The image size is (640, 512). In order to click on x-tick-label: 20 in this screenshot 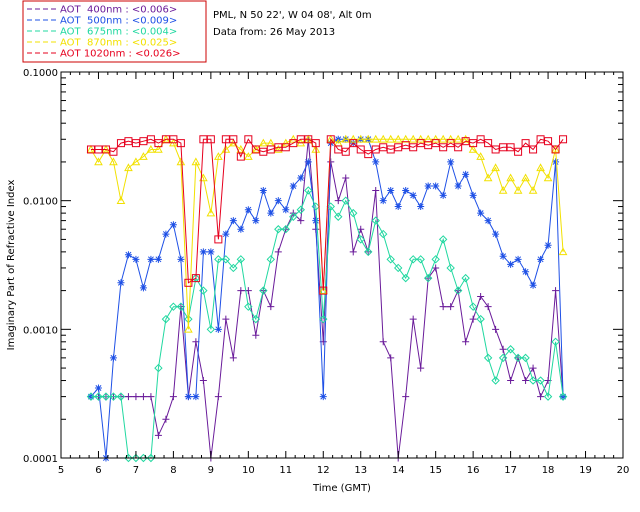, I will do `click(623, 470)`.